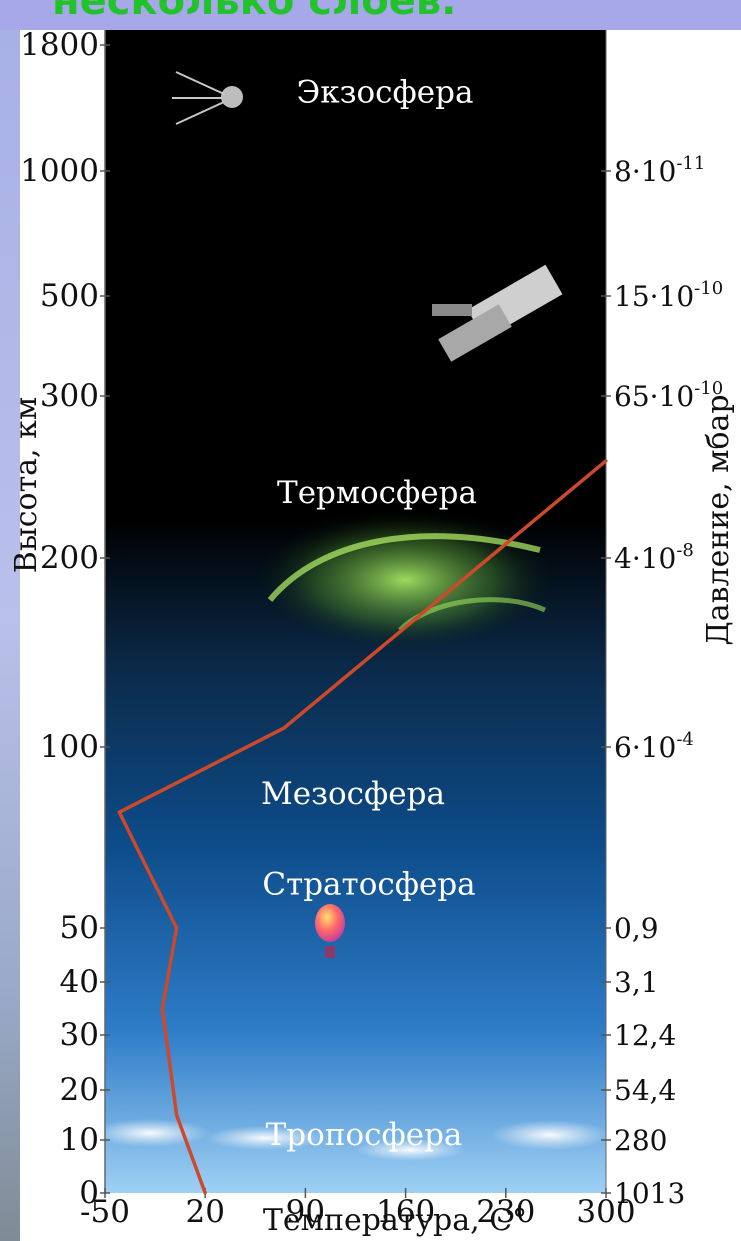 This screenshot has height=1241, width=741. I want to click on y-tick-label: 50, so click(79, 928).